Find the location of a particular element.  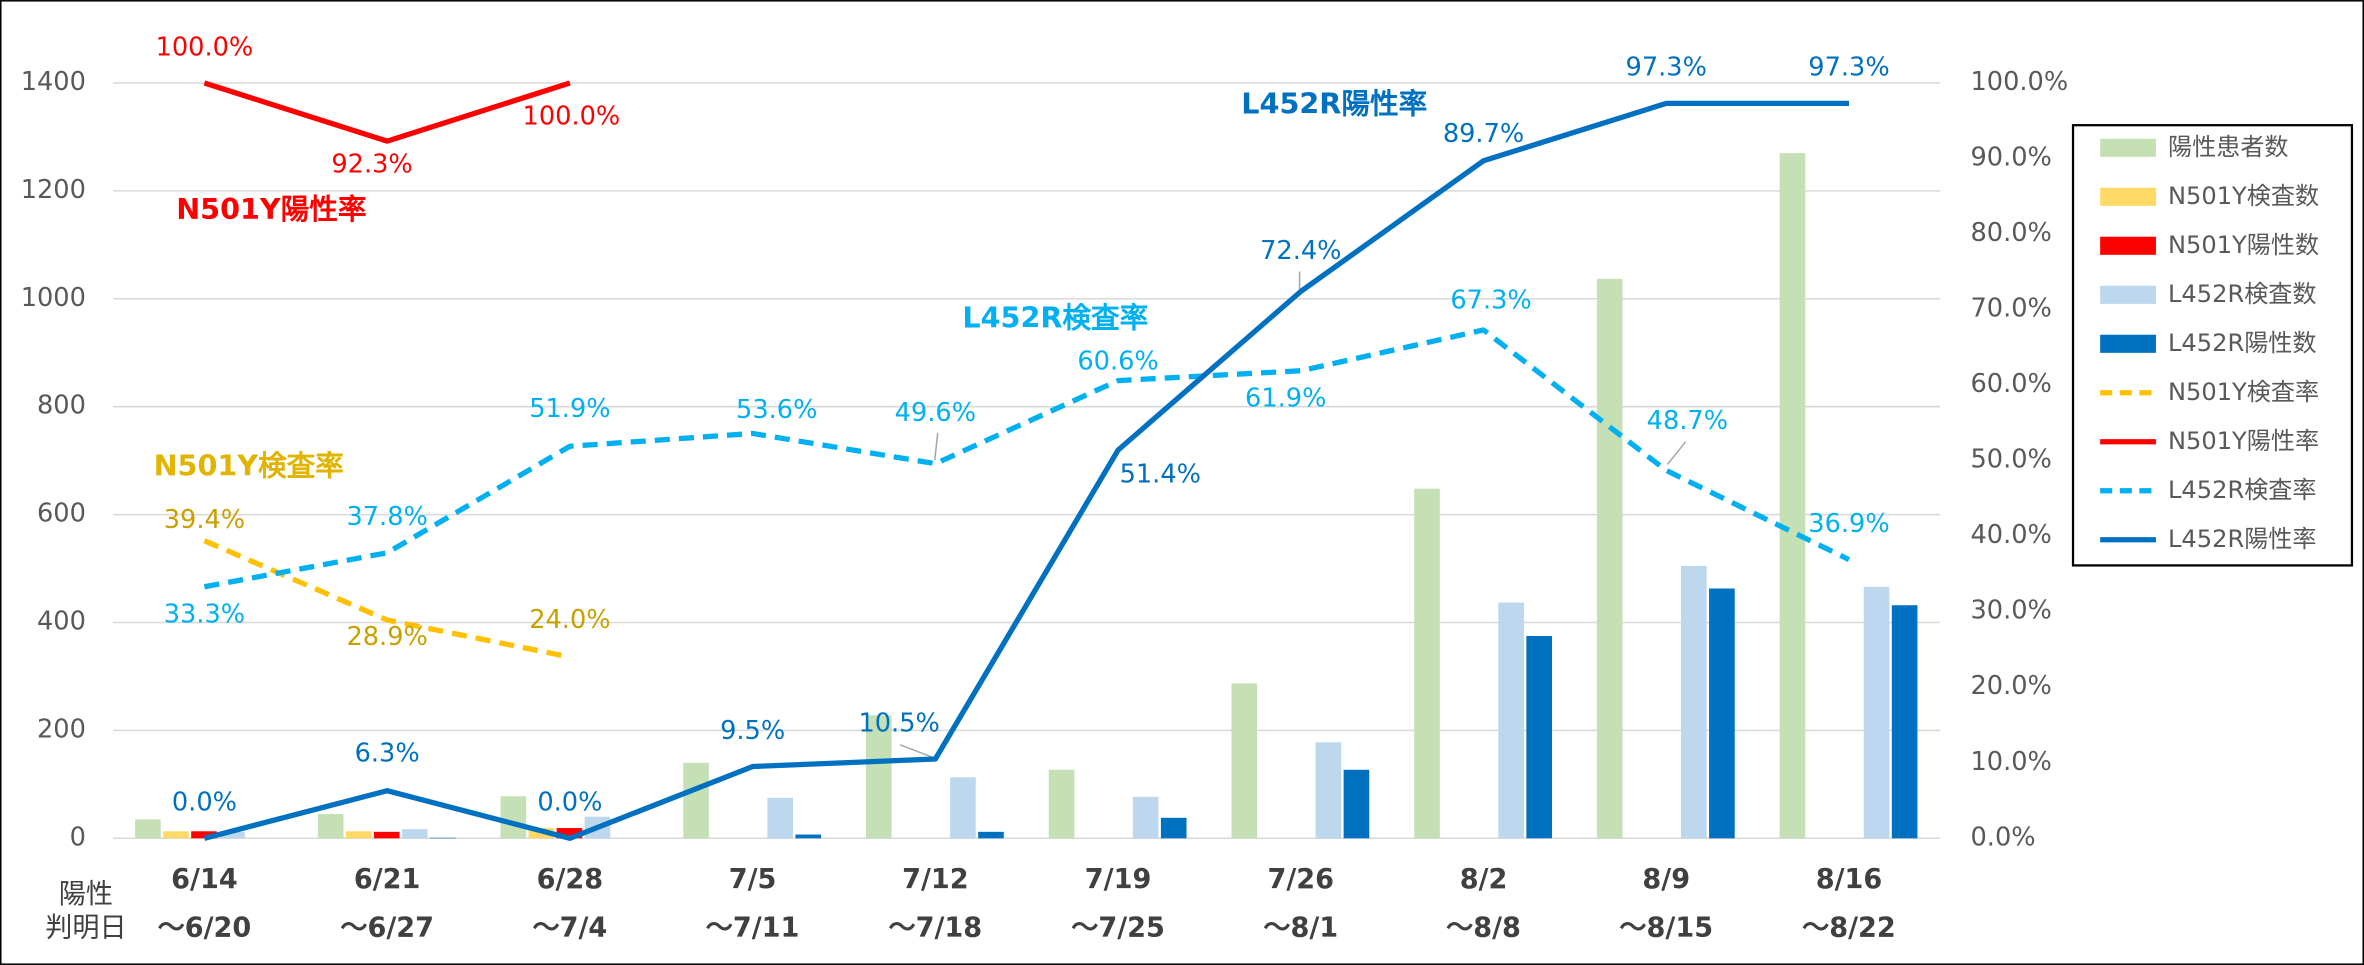

x-tick-label: 8/16 is located at coordinates (1849, 879).